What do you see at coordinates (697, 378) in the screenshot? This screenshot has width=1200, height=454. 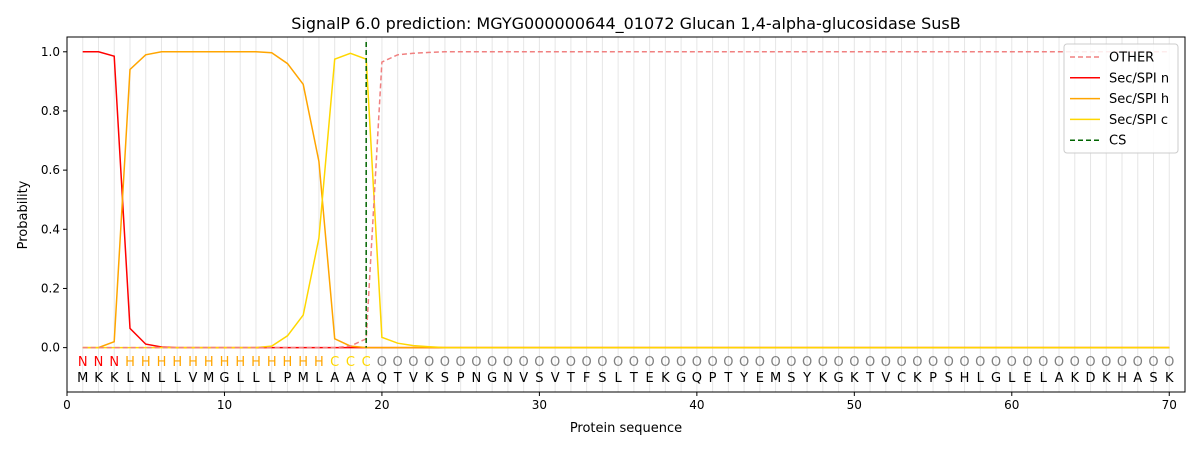 I see `residue-label: Q` at bounding box center [697, 378].